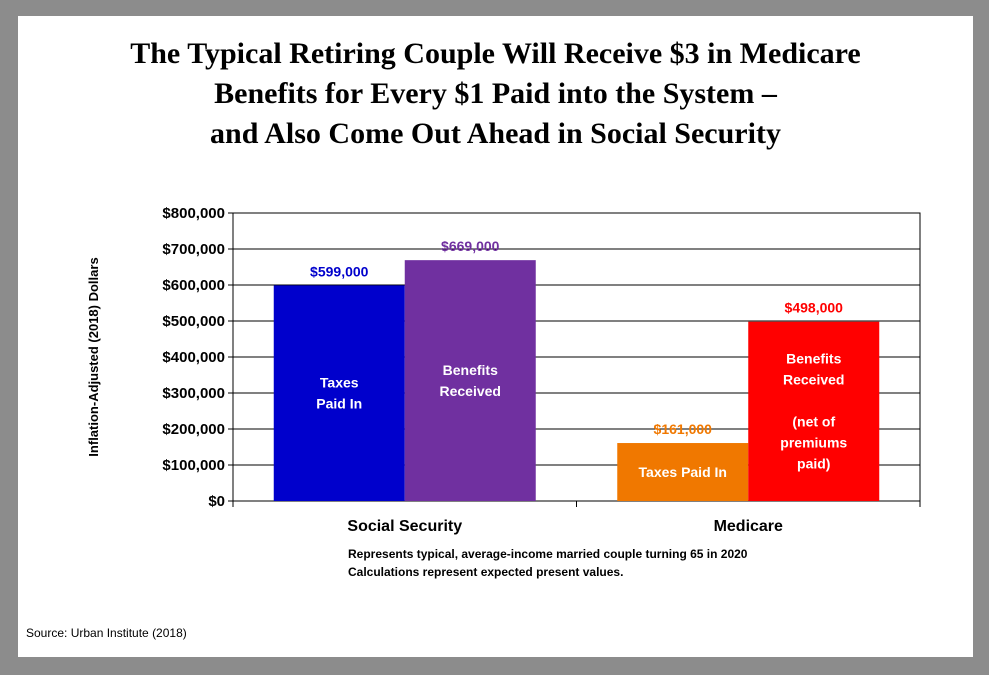  What do you see at coordinates (813, 464) in the screenshot?
I see `bar-inner-label: paid)` at bounding box center [813, 464].